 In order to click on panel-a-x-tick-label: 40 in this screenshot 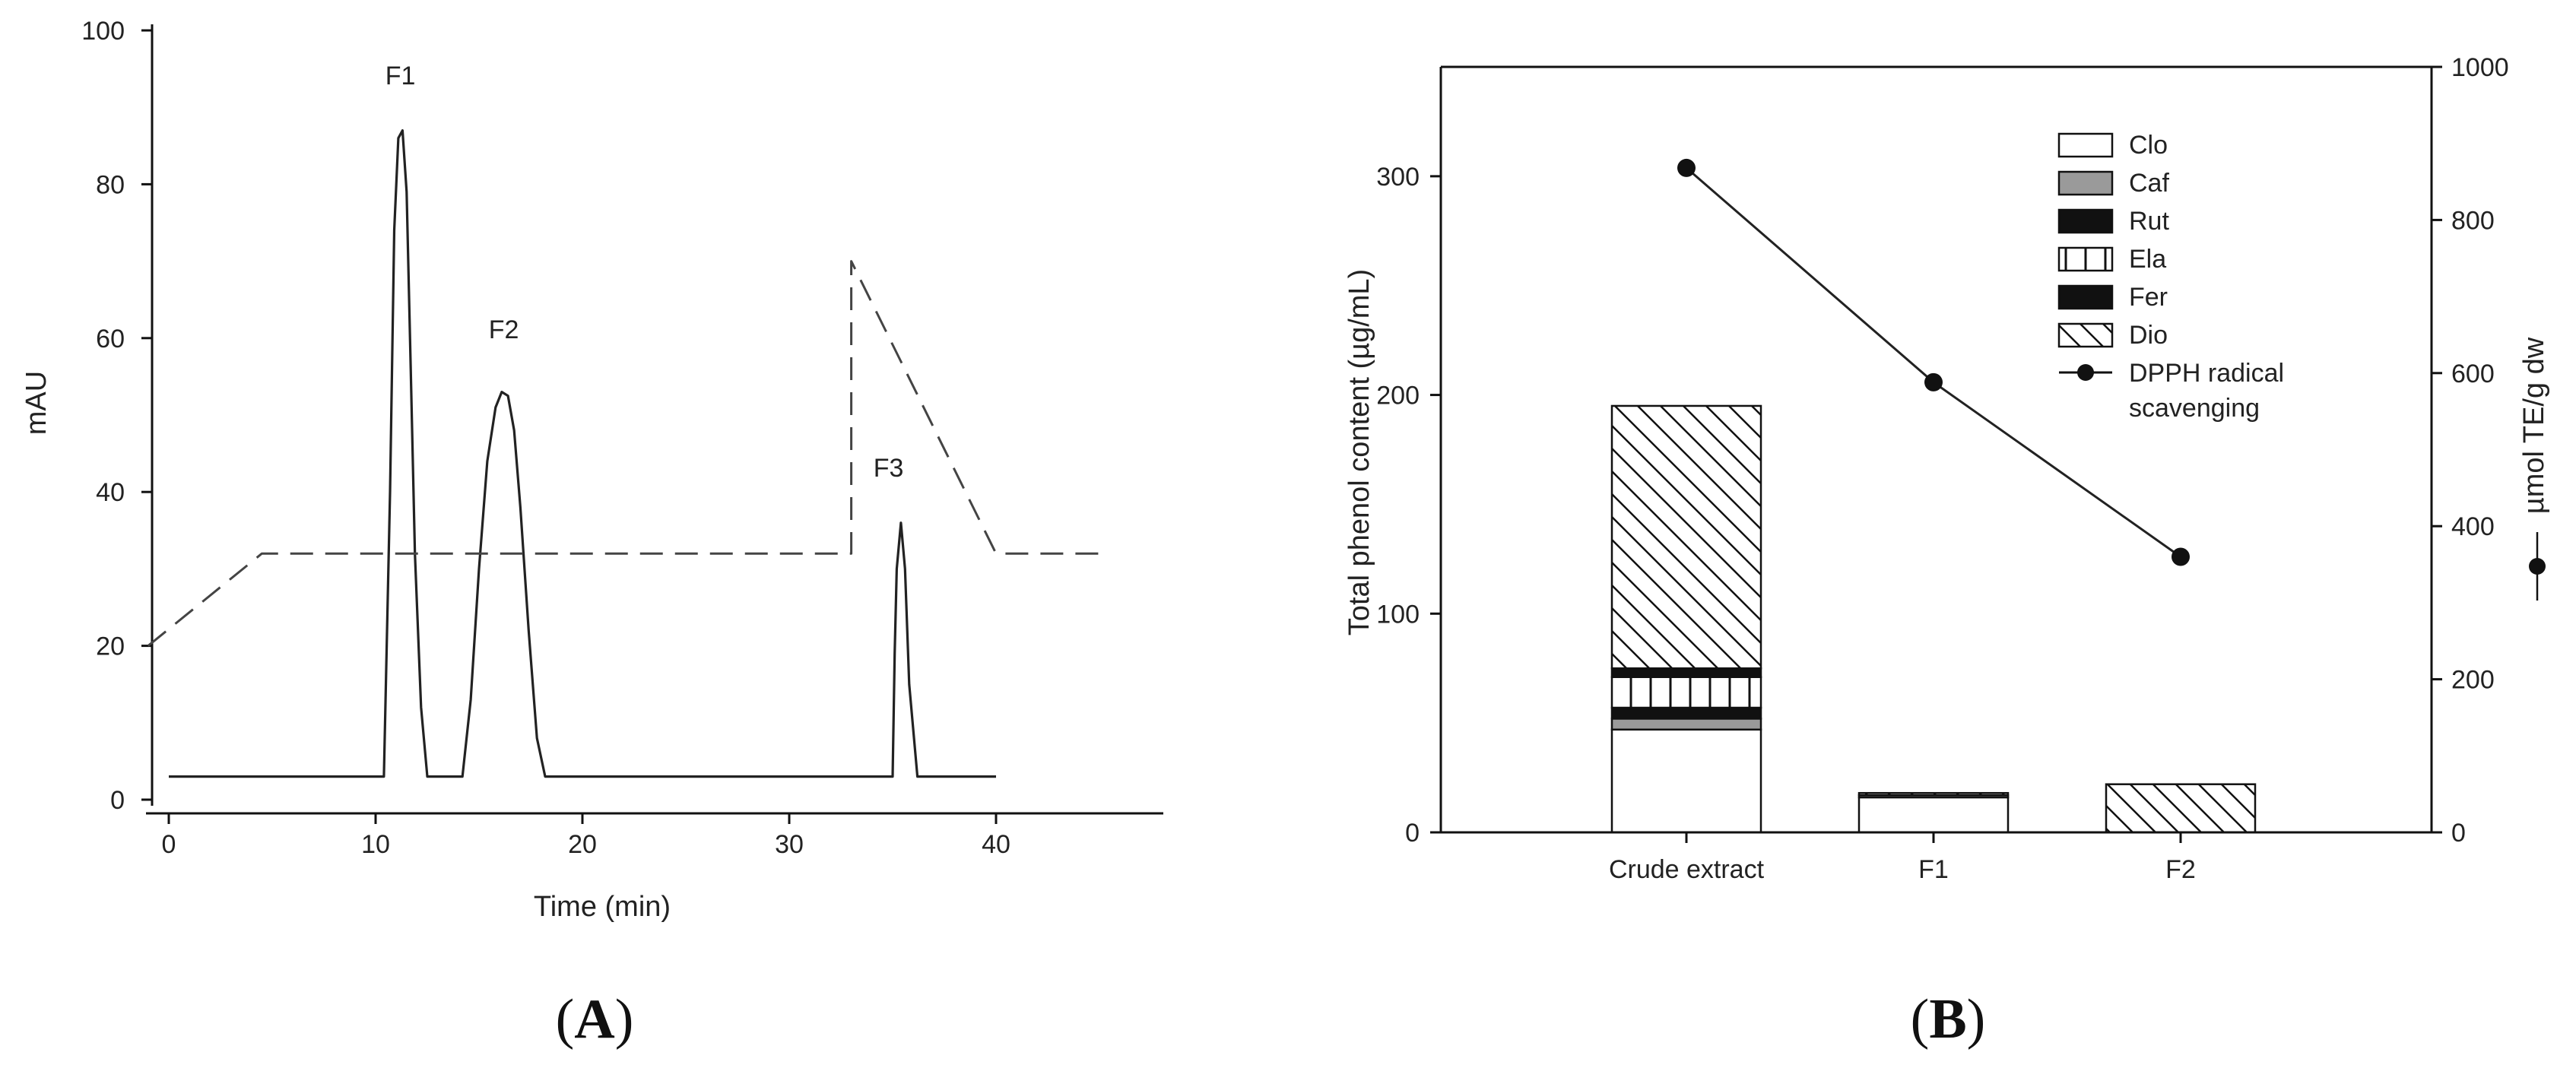, I will do `click(996, 845)`.